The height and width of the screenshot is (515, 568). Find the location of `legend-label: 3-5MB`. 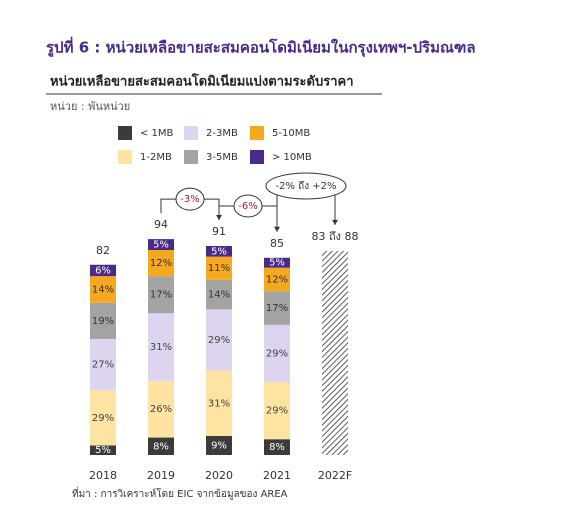

legend-label: 3-5MB is located at coordinates (222, 157).